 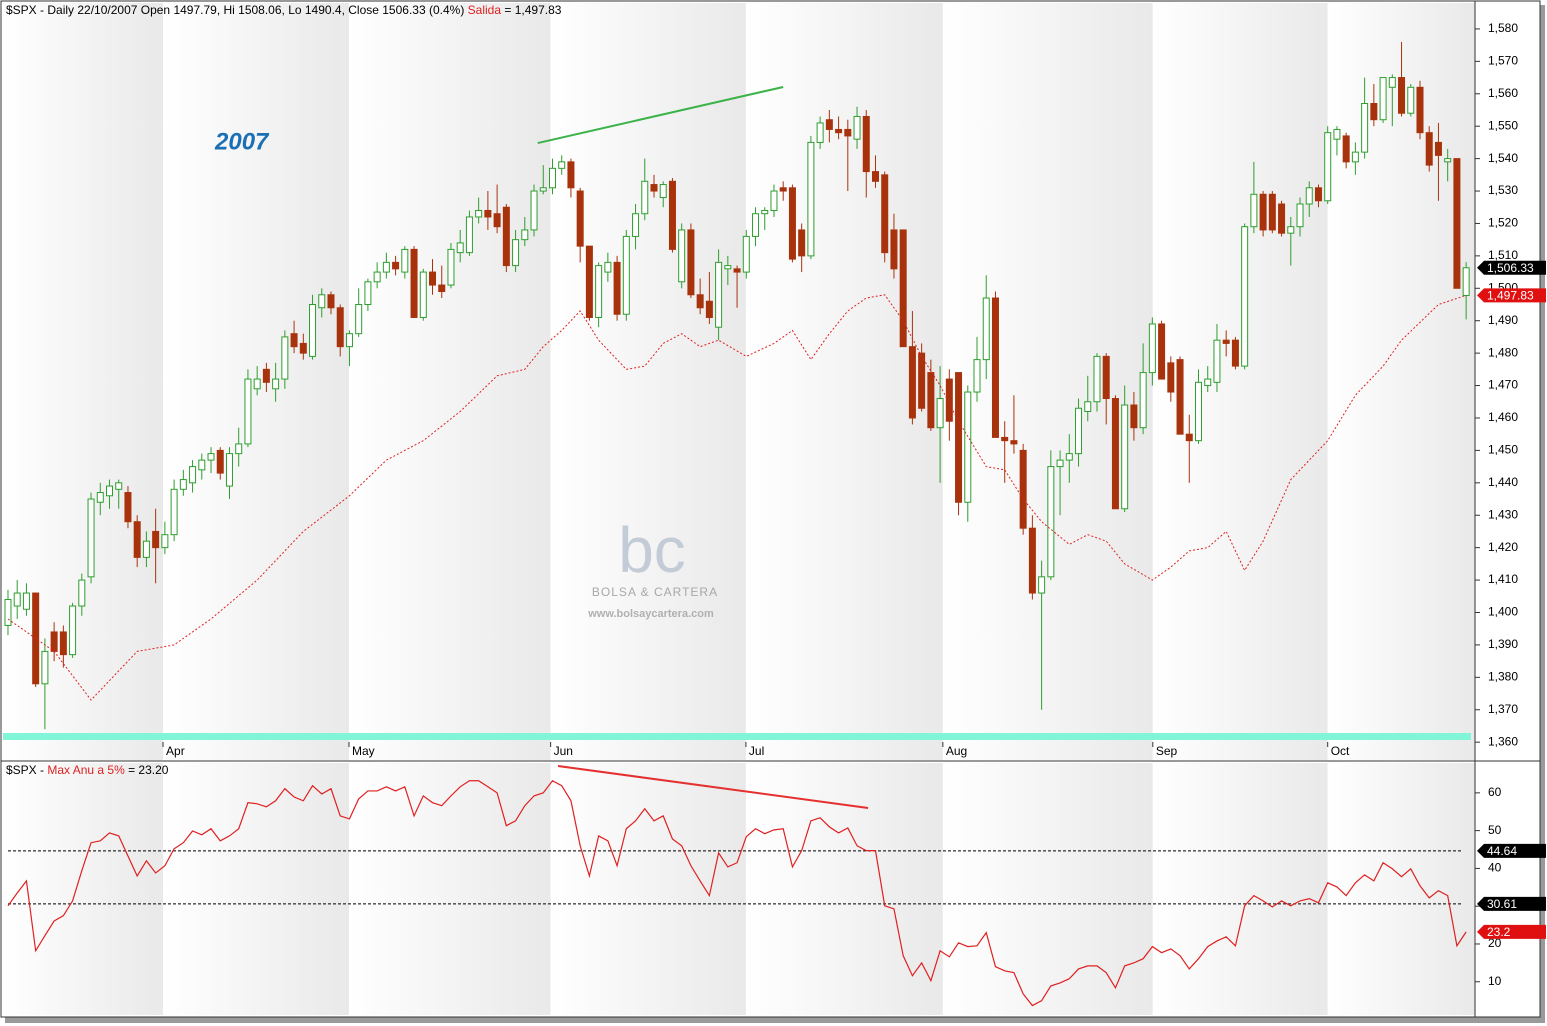 What do you see at coordinates (652, 550) in the screenshot?
I see `watermark-logo: bc` at bounding box center [652, 550].